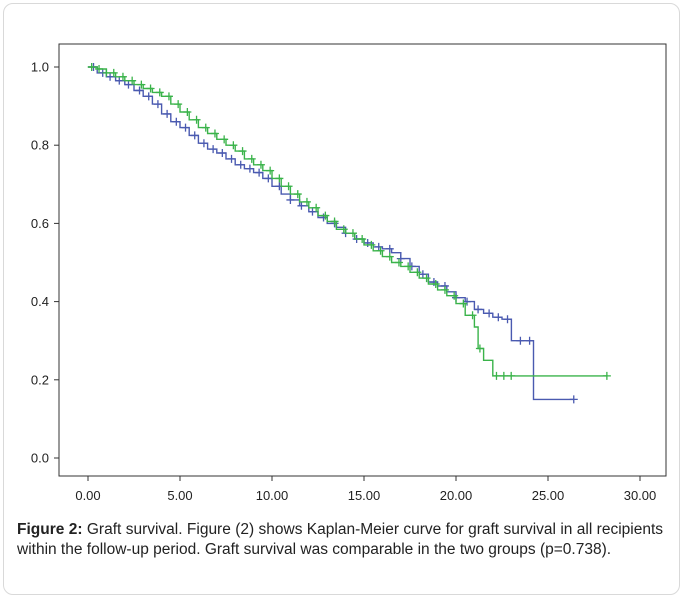  What do you see at coordinates (40, 67) in the screenshot?
I see `y-tick-label: 1.0` at bounding box center [40, 67].